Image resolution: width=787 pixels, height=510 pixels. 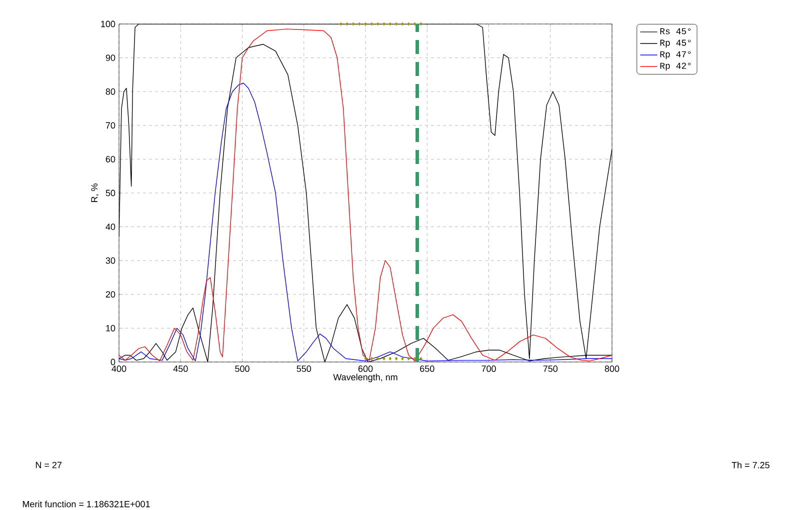 I want to click on y-tick-label: 80, so click(x=111, y=91).